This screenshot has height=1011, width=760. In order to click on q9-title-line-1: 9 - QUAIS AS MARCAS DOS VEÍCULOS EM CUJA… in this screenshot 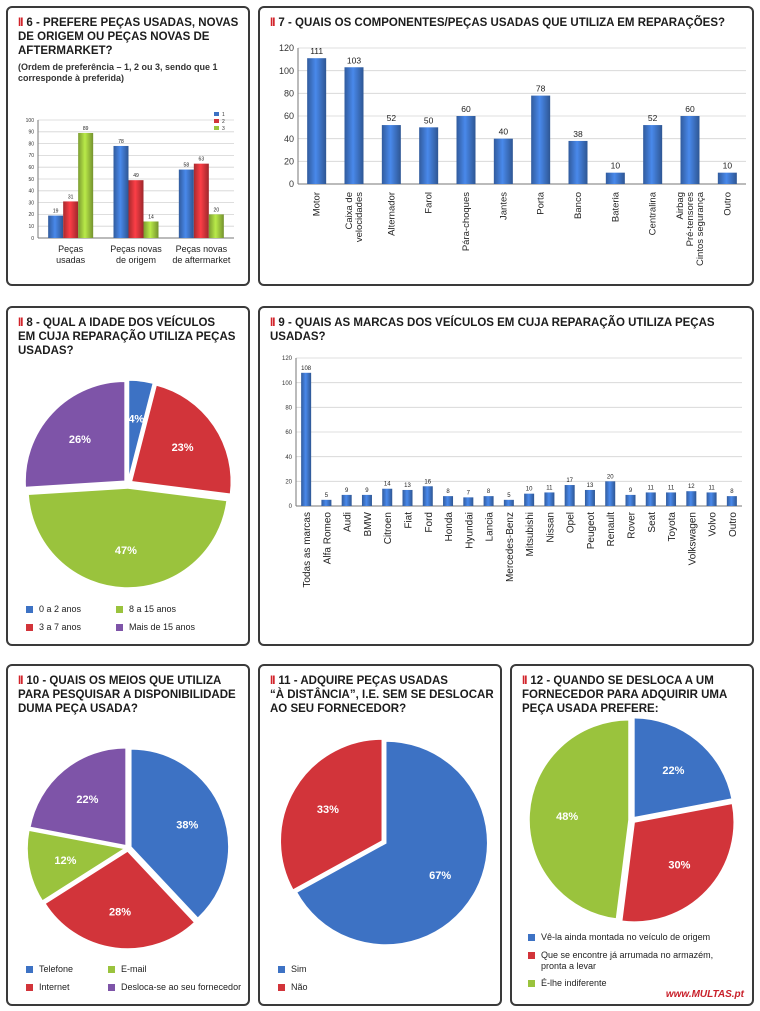, I will do `click(492, 330)`.